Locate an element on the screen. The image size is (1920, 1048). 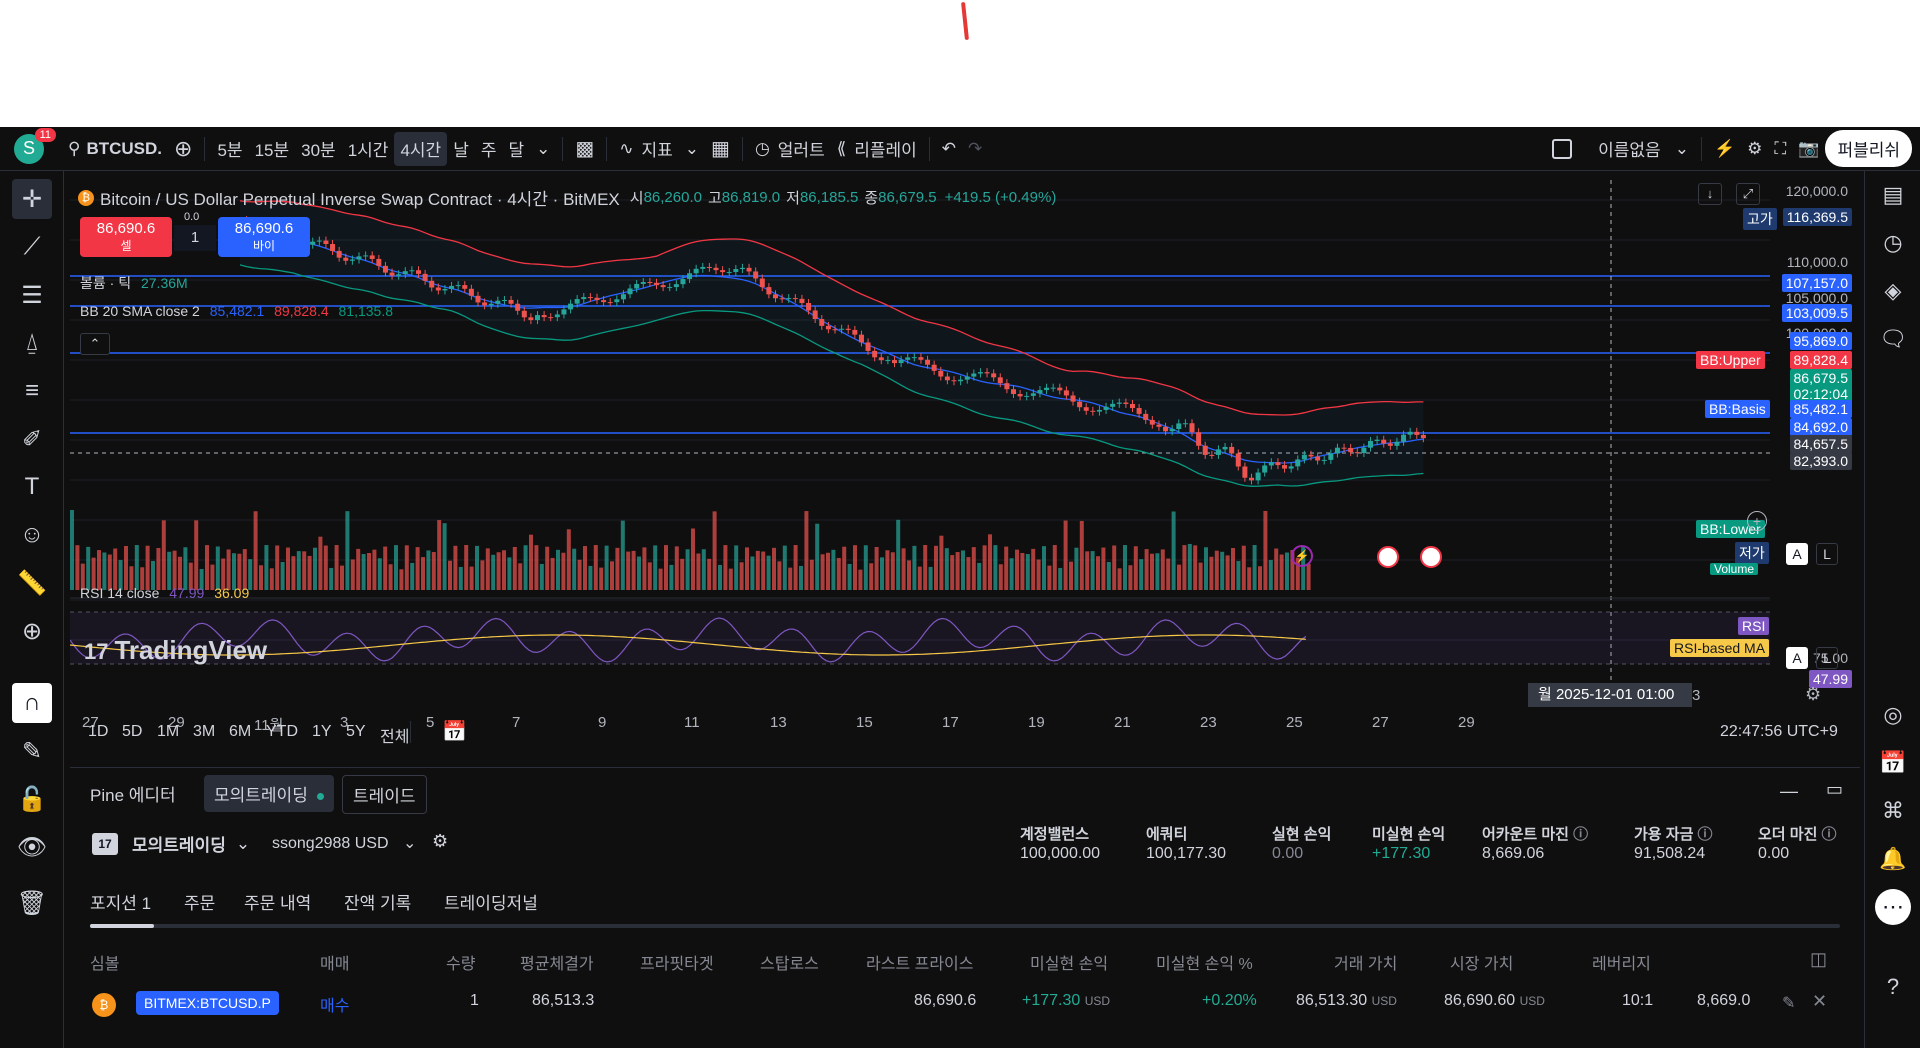
columns-settings-icon: ◫ is located at coordinates (1819, 959).